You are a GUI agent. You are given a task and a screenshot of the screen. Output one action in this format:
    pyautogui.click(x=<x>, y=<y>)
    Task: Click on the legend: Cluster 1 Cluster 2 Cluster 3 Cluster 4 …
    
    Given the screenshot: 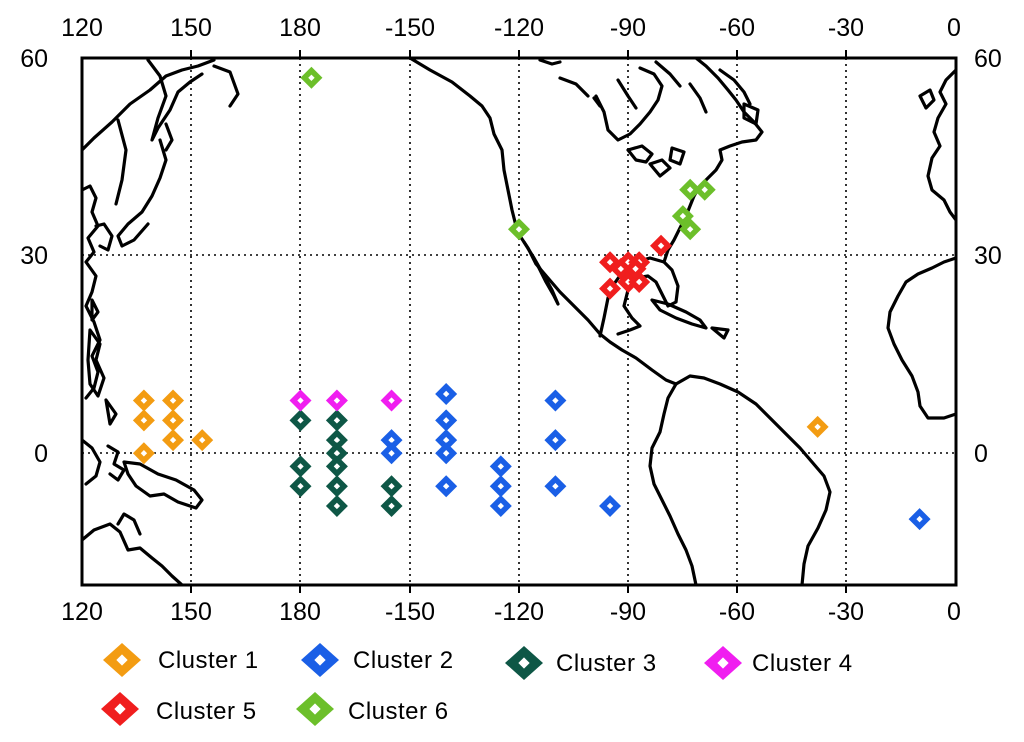 What is the action you would take?
    pyautogui.click(x=477, y=684)
    